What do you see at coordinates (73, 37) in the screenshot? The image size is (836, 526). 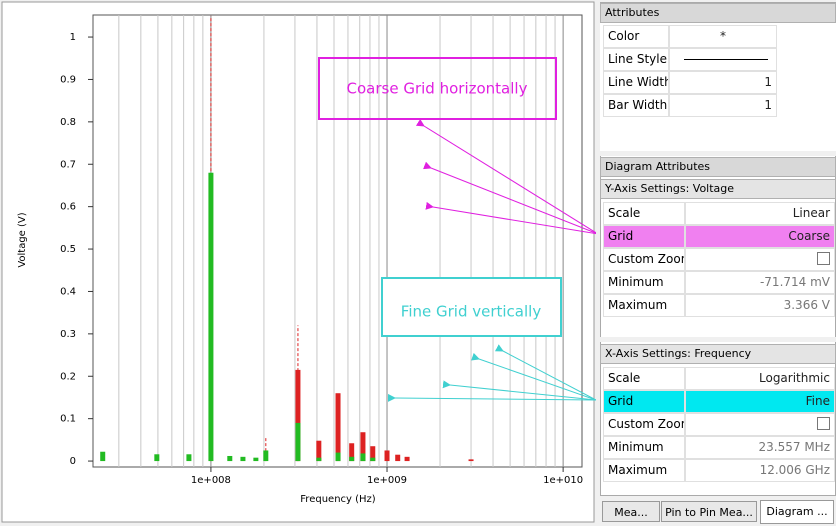 I see `y-tick-label: 1` at bounding box center [73, 37].